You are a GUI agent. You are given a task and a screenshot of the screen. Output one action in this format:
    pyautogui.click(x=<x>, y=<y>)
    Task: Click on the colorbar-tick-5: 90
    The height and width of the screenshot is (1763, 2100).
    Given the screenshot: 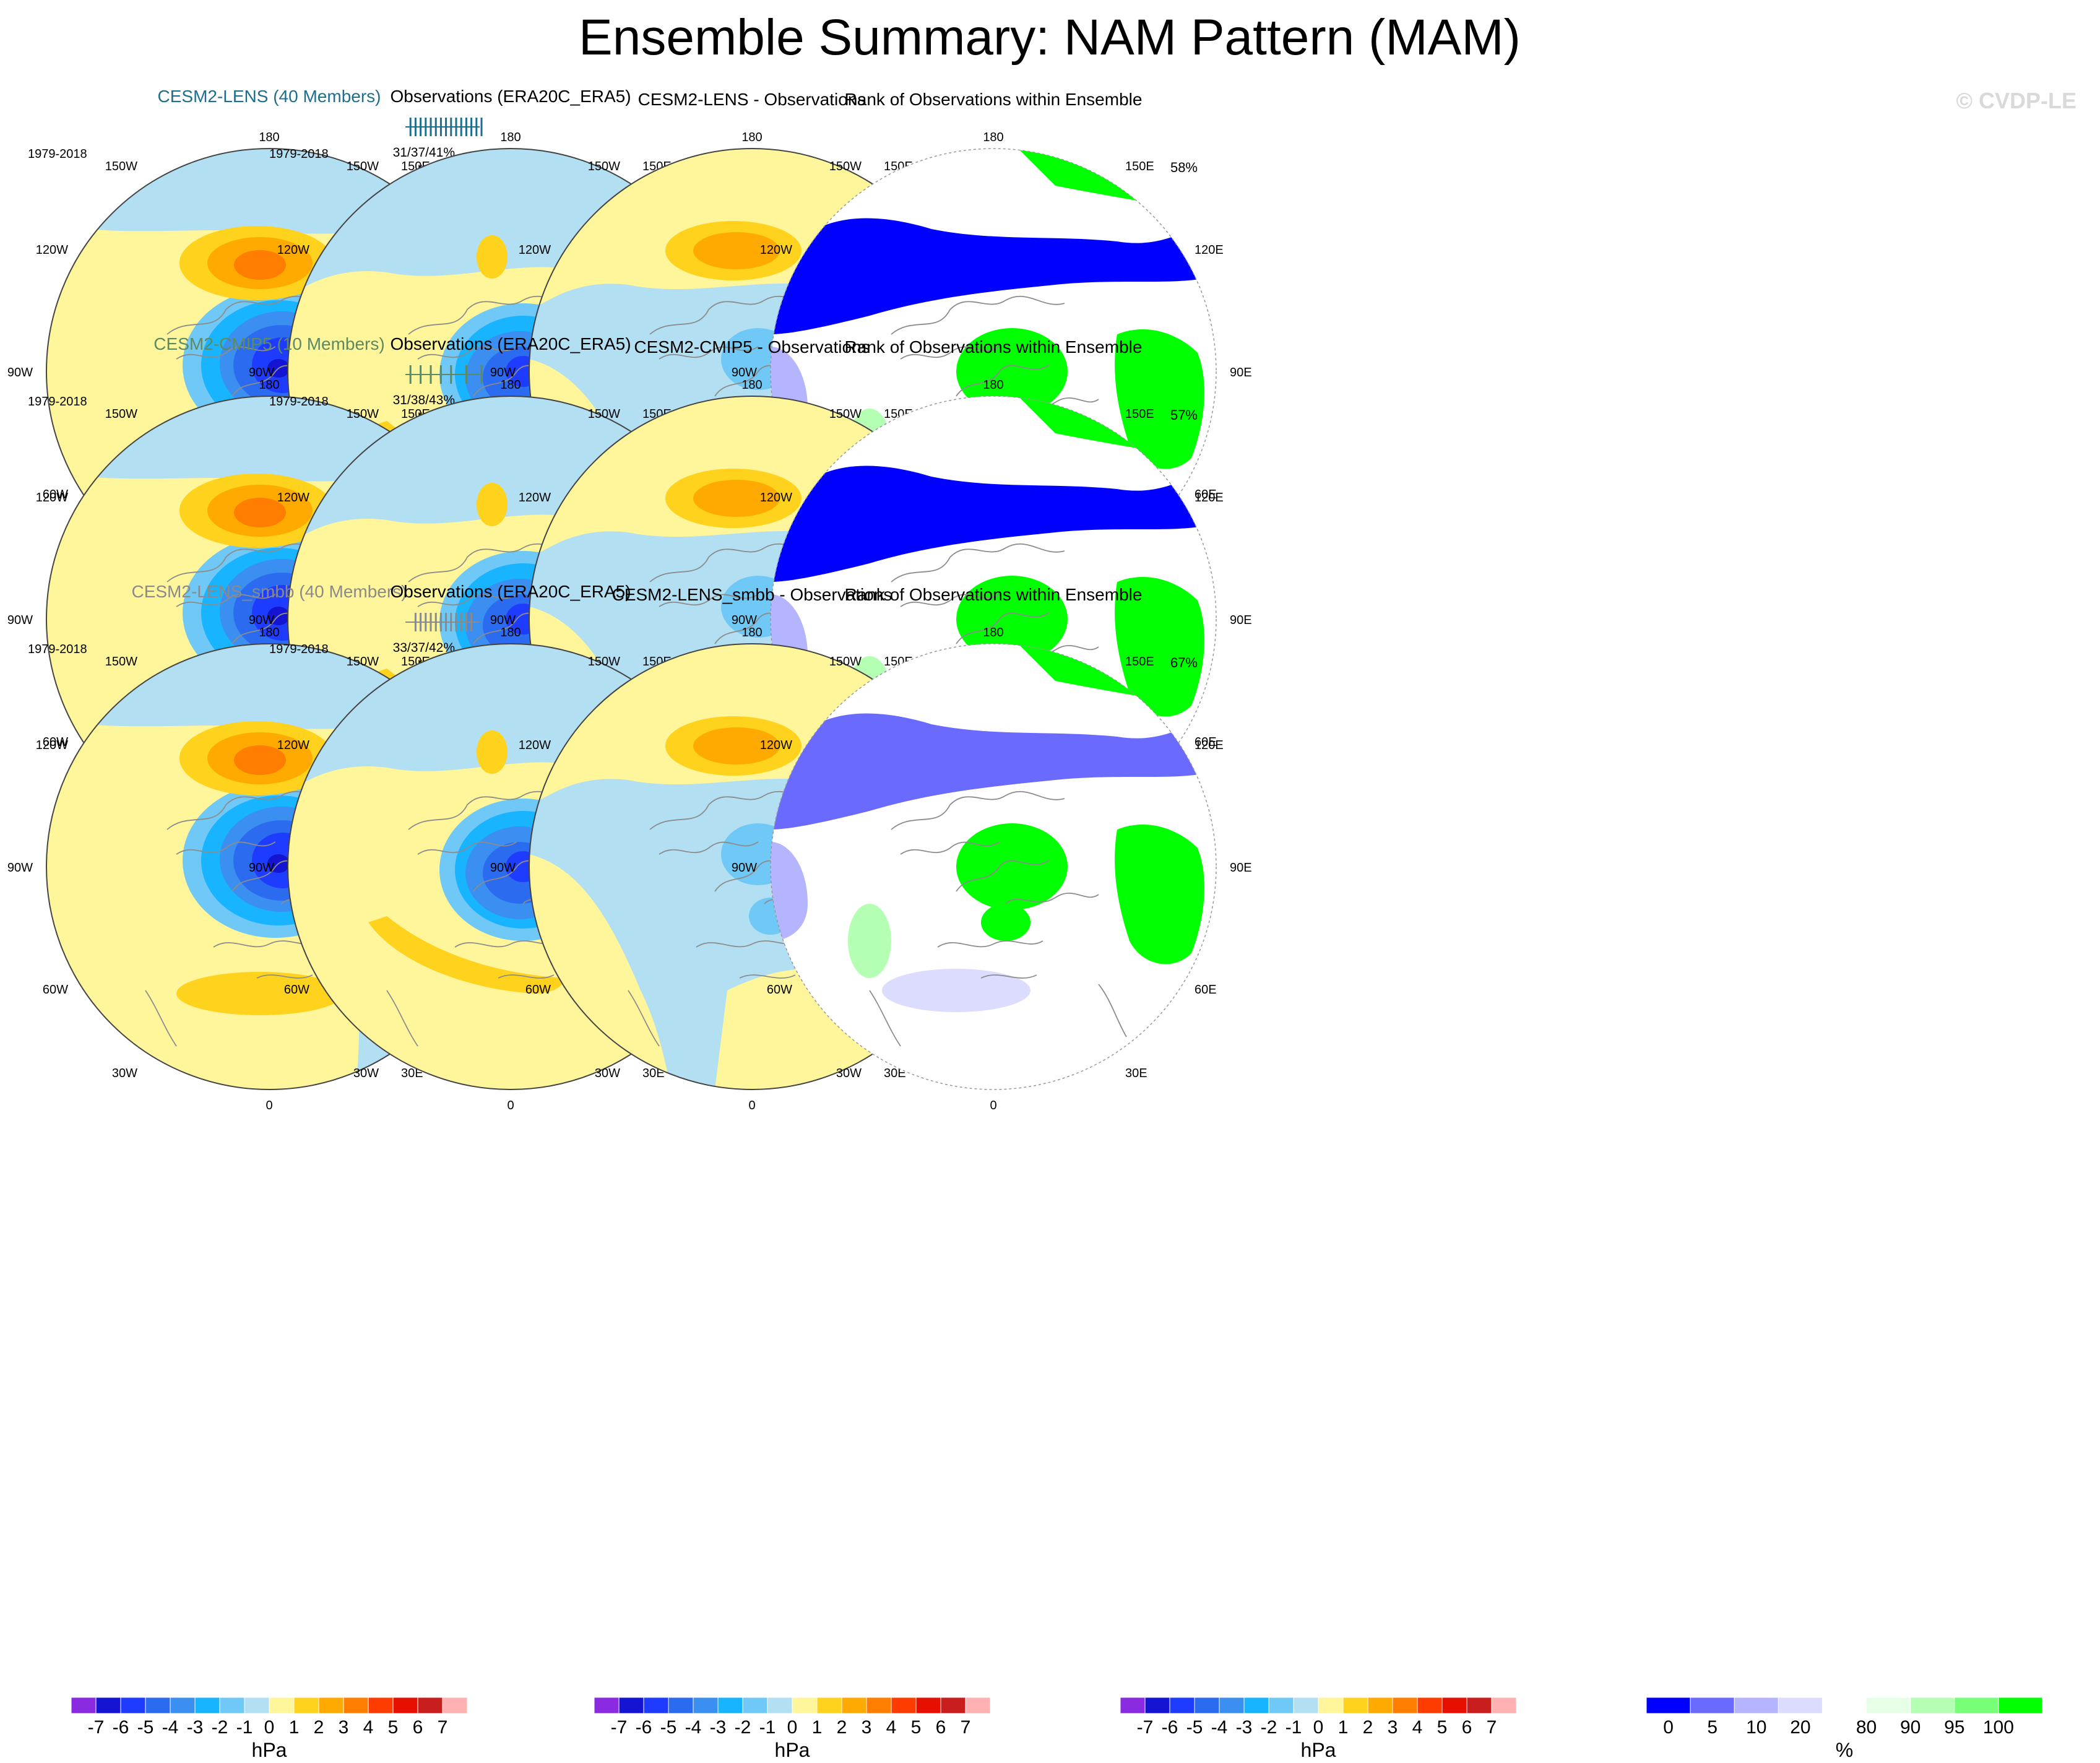 What is the action you would take?
    pyautogui.click(x=1910, y=1727)
    